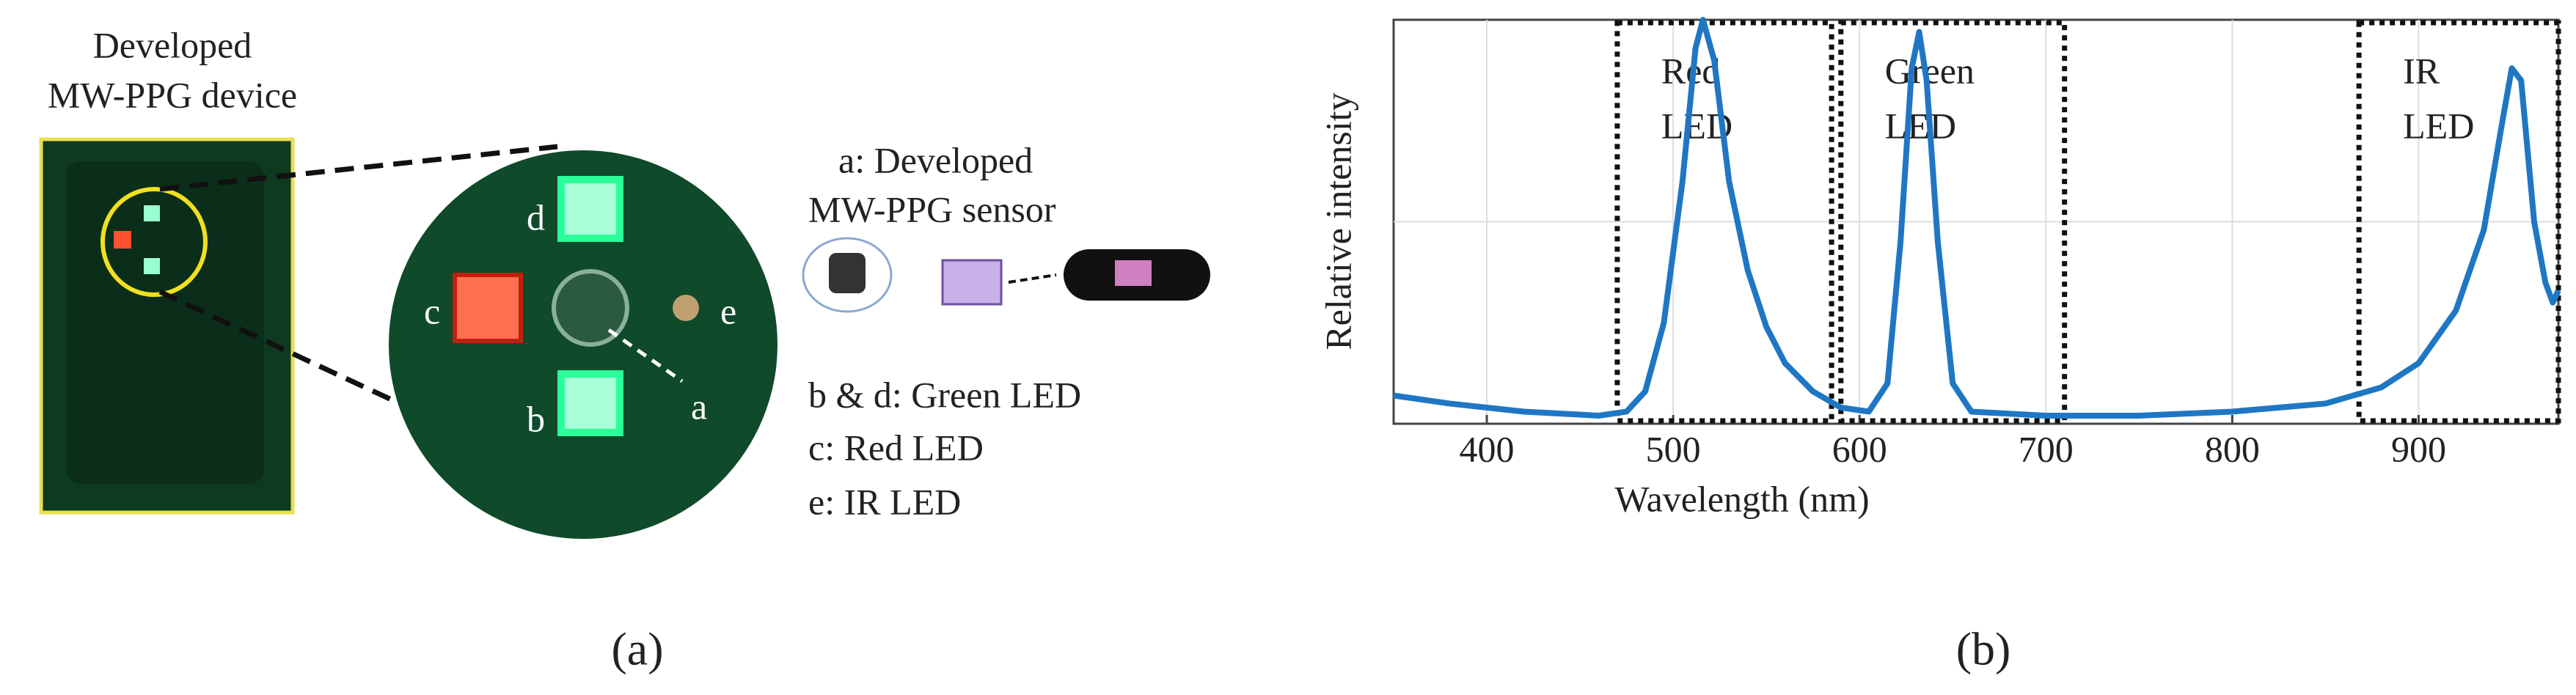 Image resolution: width=2576 pixels, height=695 pixels. What do you see at coordinates (637, 649) in the screenshot?
I see `caption: (a)` at bounding box center [637, 649].